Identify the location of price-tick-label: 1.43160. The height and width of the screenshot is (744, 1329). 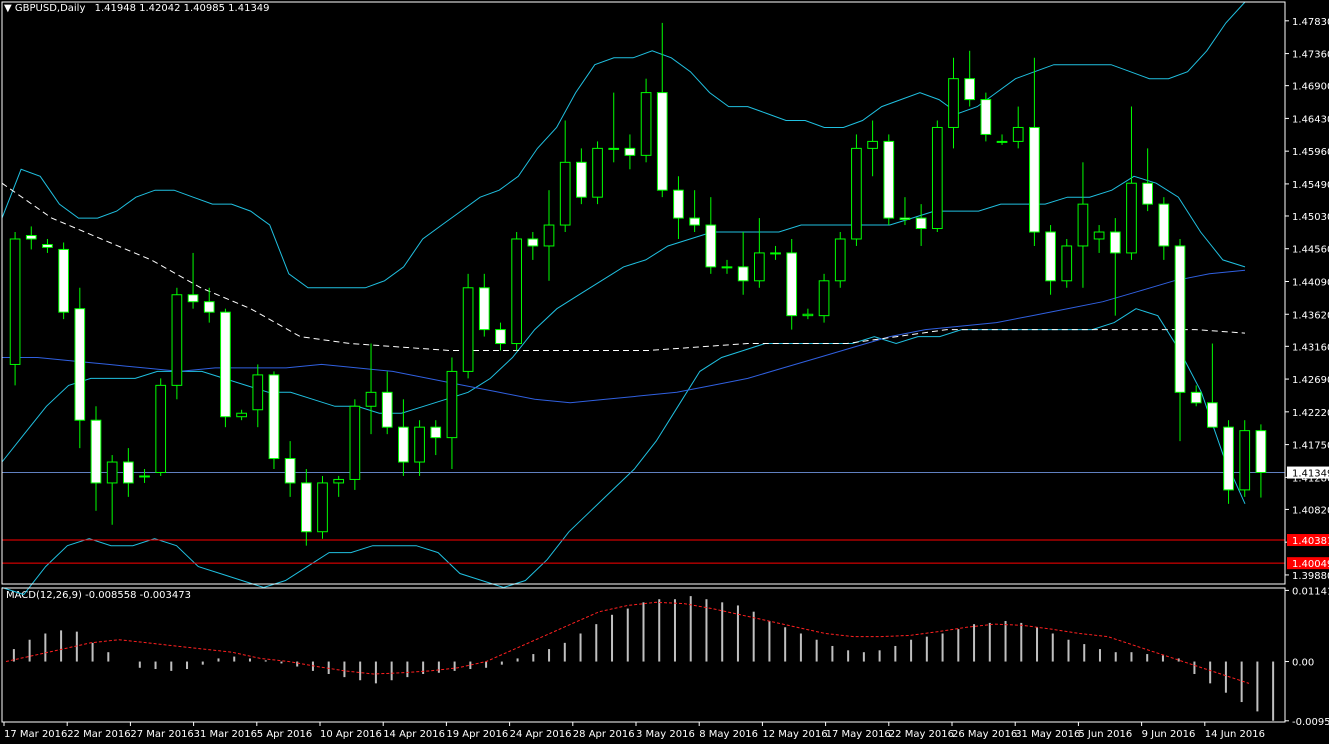
(1310, 347).